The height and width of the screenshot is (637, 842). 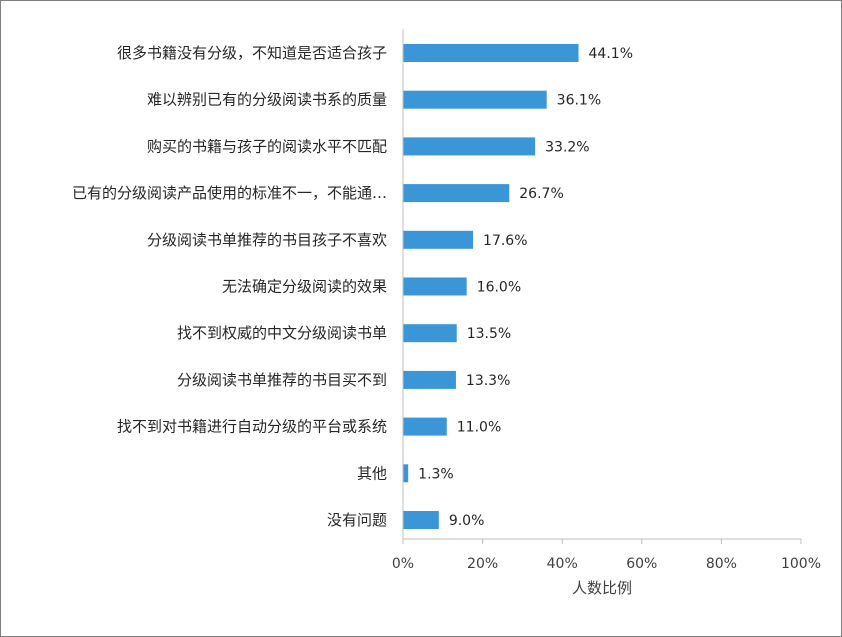 I want to click on x-tick-label-5: 100%, so click(x=801, y=564).